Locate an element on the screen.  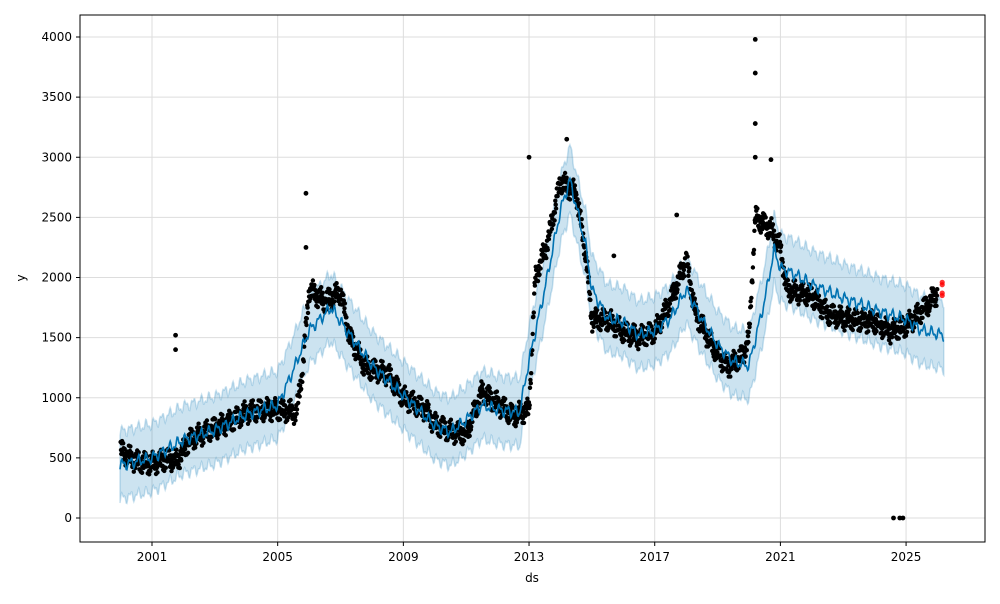
y-tick-label: 500 is located at coordinates (60, 458).